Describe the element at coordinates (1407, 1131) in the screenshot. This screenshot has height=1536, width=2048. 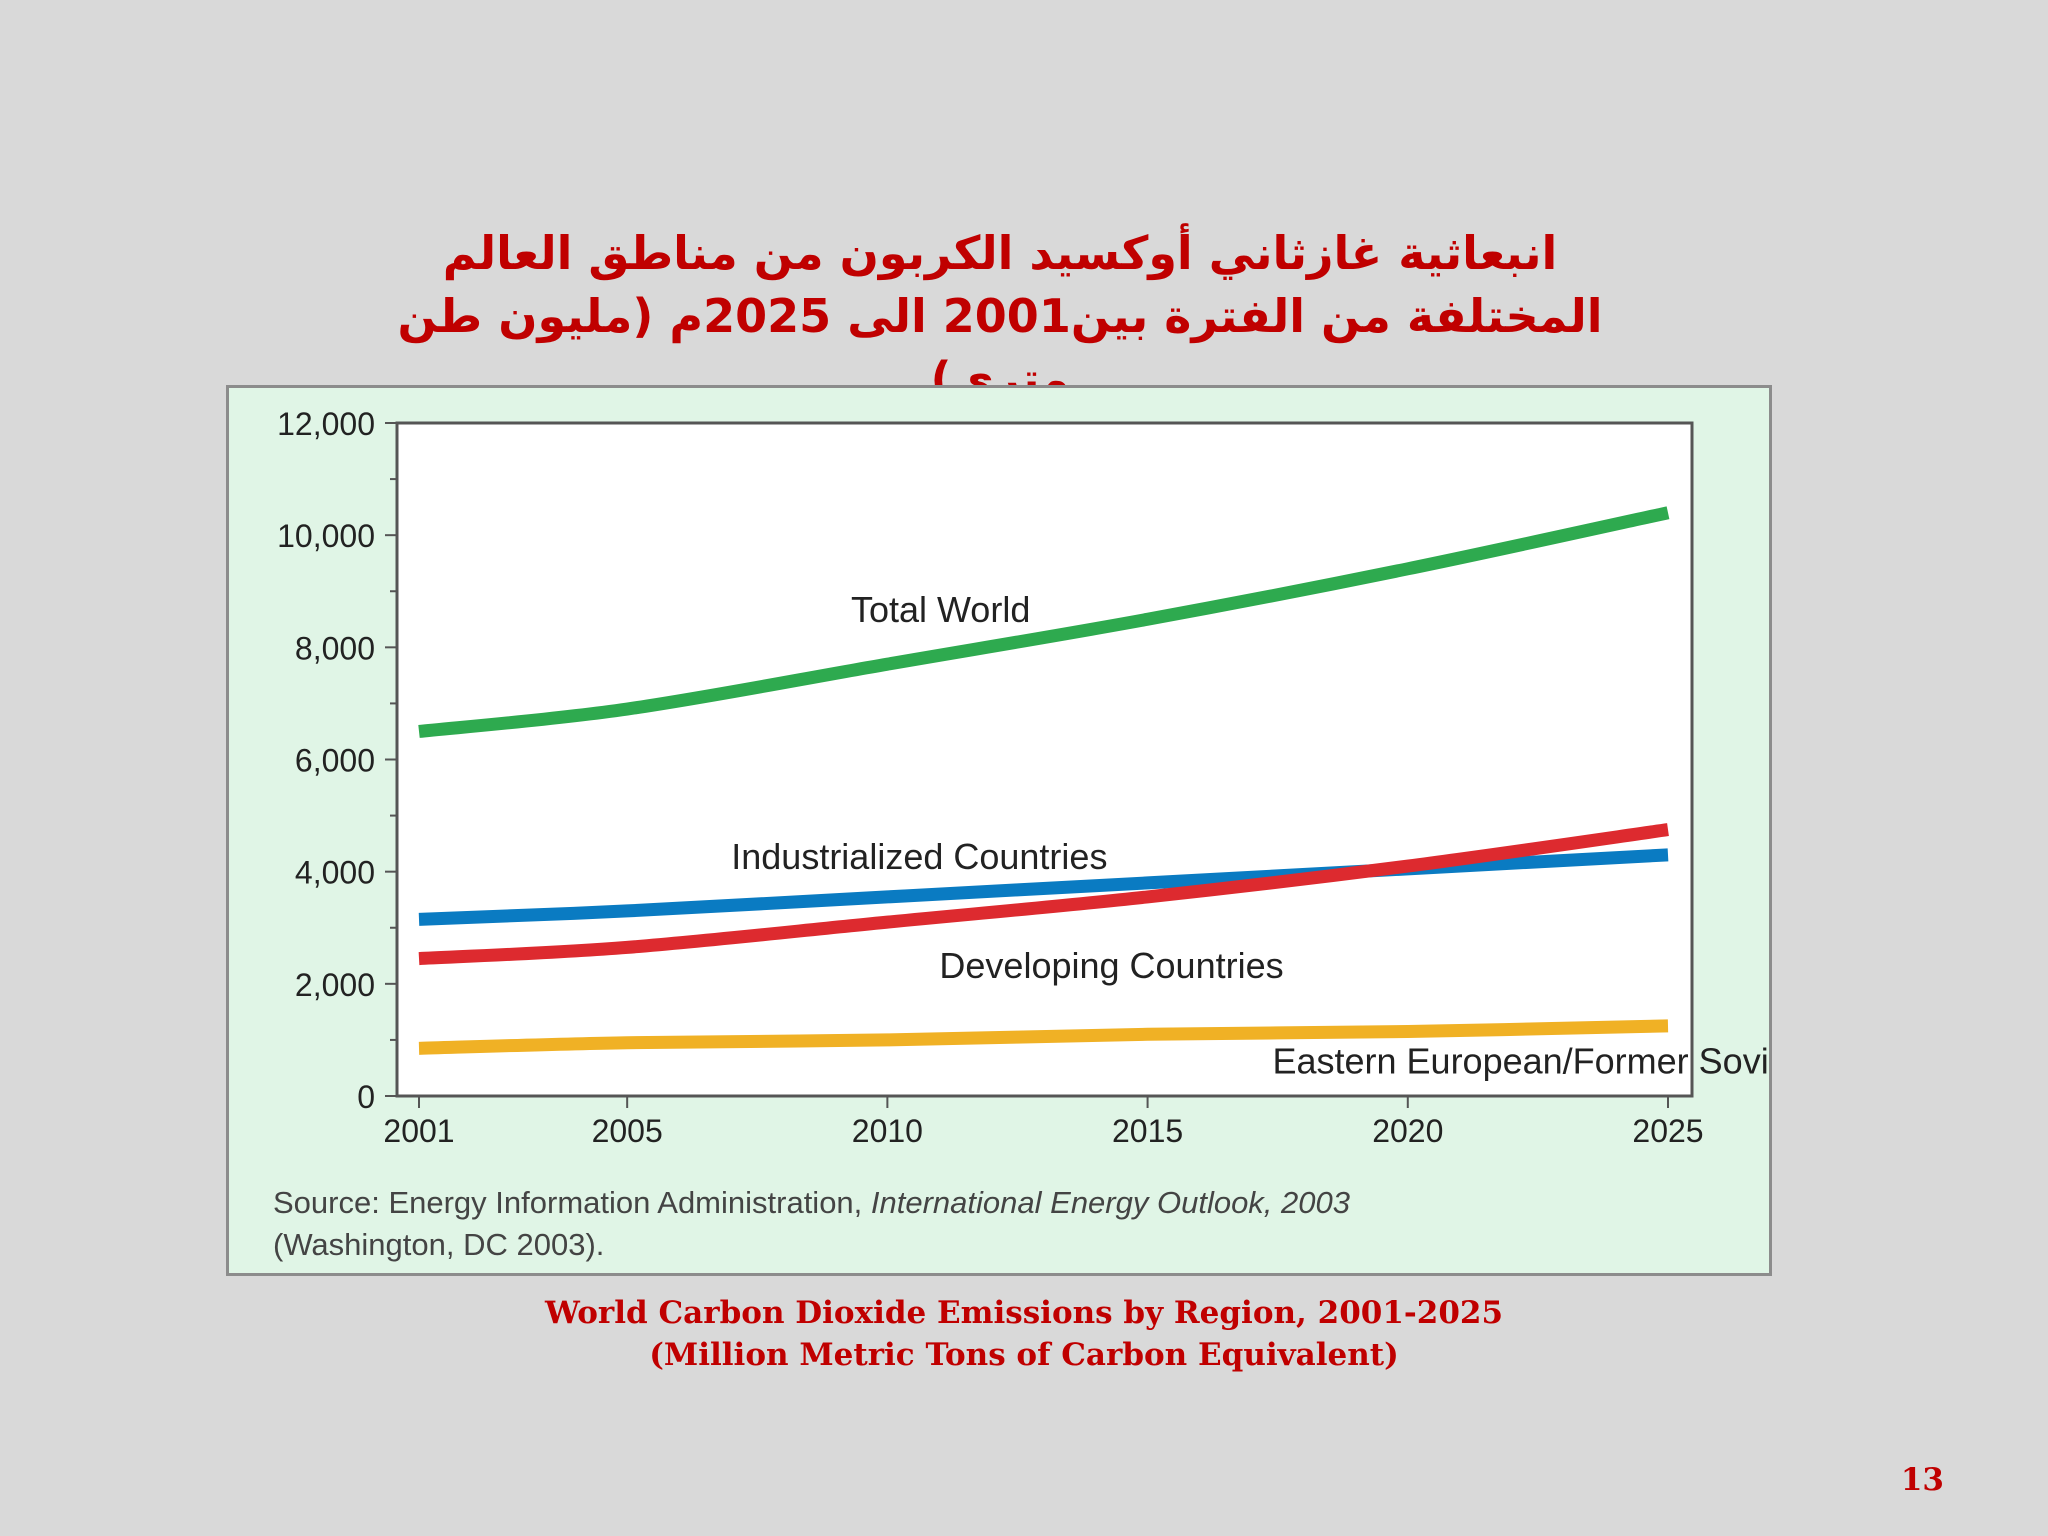
I see `x-tick-label: 2020` at that location.